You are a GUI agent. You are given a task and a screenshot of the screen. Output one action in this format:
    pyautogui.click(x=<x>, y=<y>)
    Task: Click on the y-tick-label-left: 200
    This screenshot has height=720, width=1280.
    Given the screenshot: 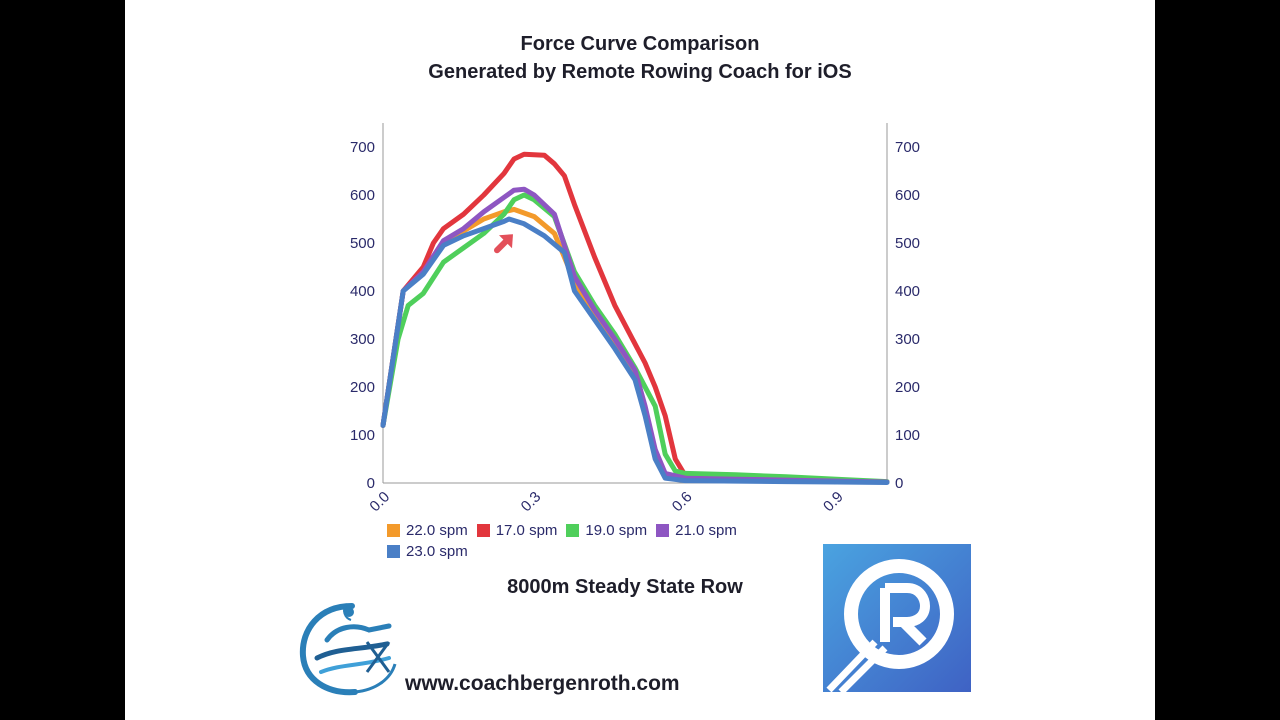 What is the action you would take?
    pyautogui.click(x=362, y=387)
    